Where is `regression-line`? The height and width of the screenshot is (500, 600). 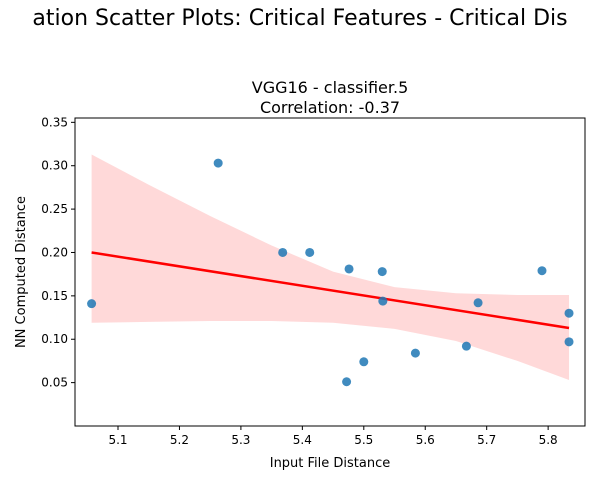 regression-line is located at coordinates (330, 290).